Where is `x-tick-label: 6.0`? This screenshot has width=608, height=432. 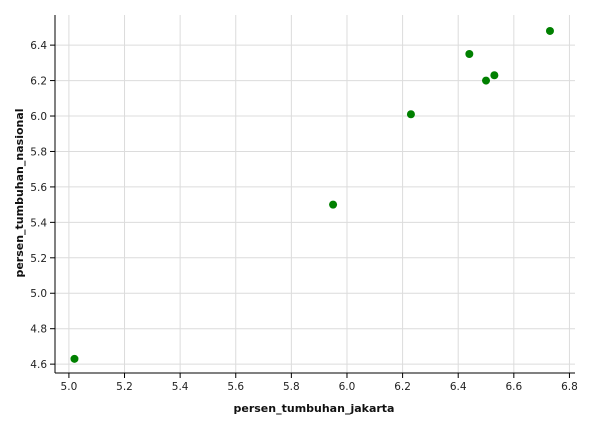 x-tick-label: 6.0 is located at coordinates (347, 387).